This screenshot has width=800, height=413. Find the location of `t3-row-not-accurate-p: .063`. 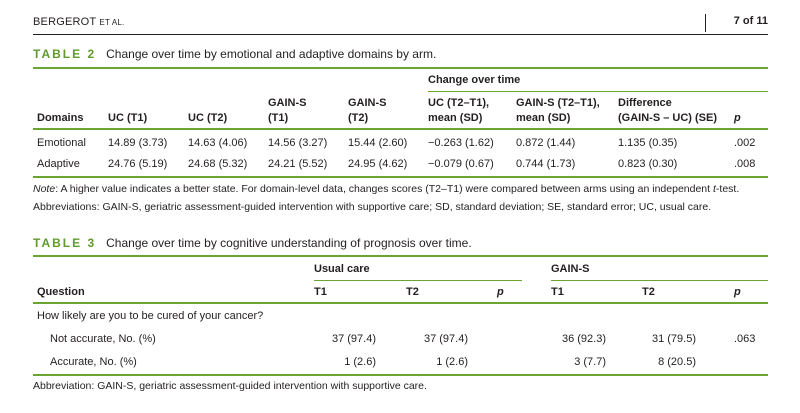

t3-row-not-accurate-p: .063 is located at coordinates (745, 339).